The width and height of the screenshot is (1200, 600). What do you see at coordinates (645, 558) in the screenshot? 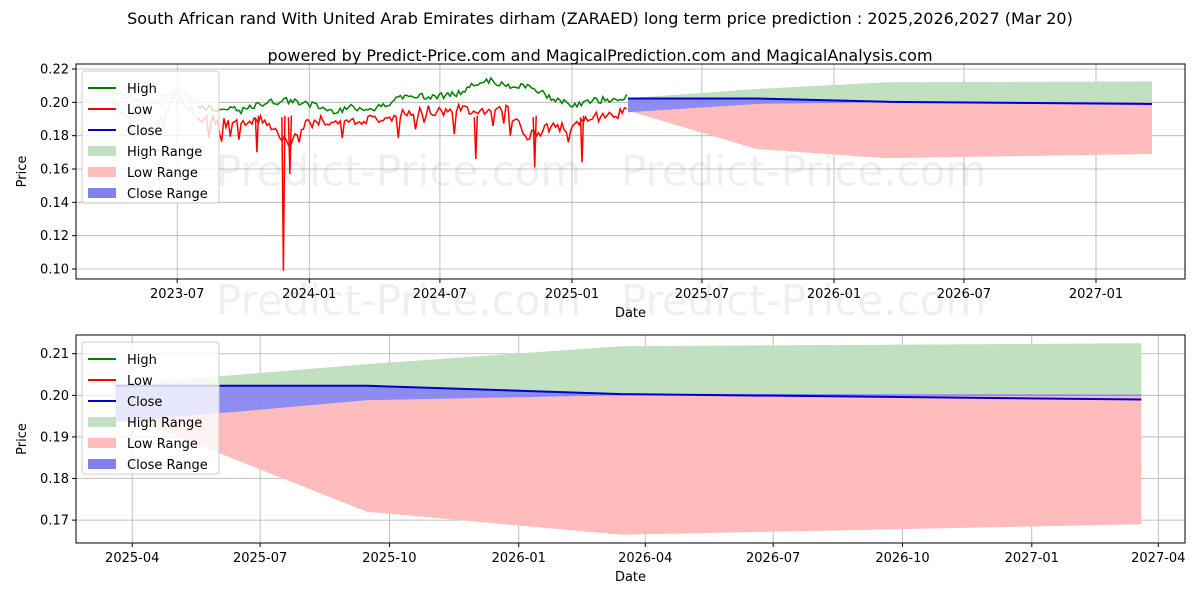
I see `x-tick-label: 2026-04` at bounding box center [645, 558].